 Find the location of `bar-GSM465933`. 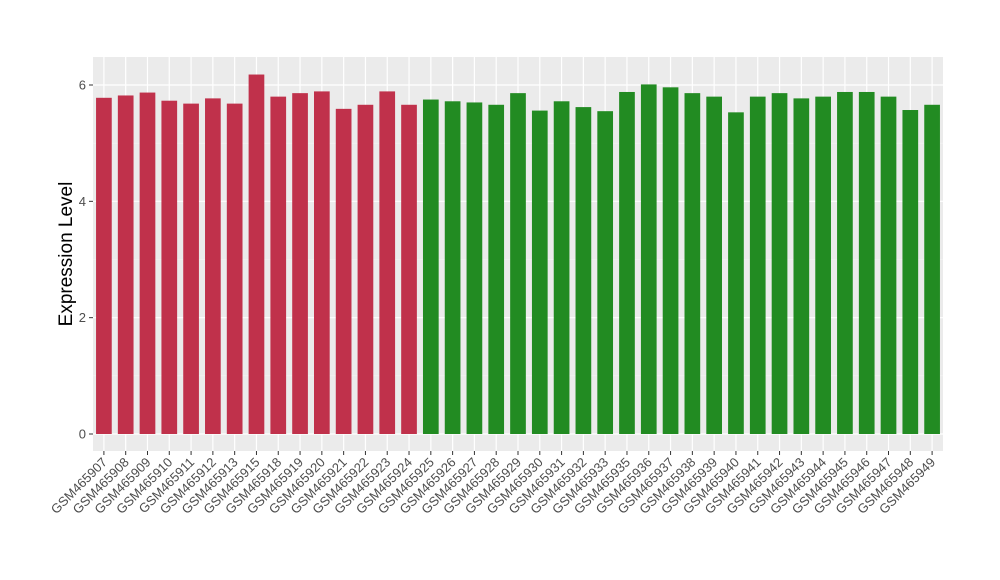

bar-GSM465933 is located at coordinates (605, 273).